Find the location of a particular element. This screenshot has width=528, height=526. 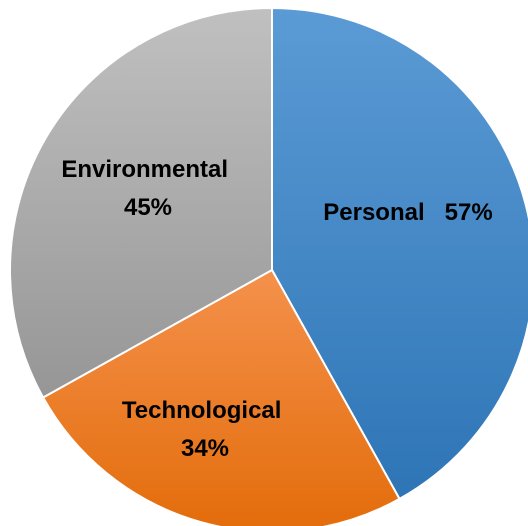

slice-label-personal: Personal 57% is located at coordinates (407, 212).